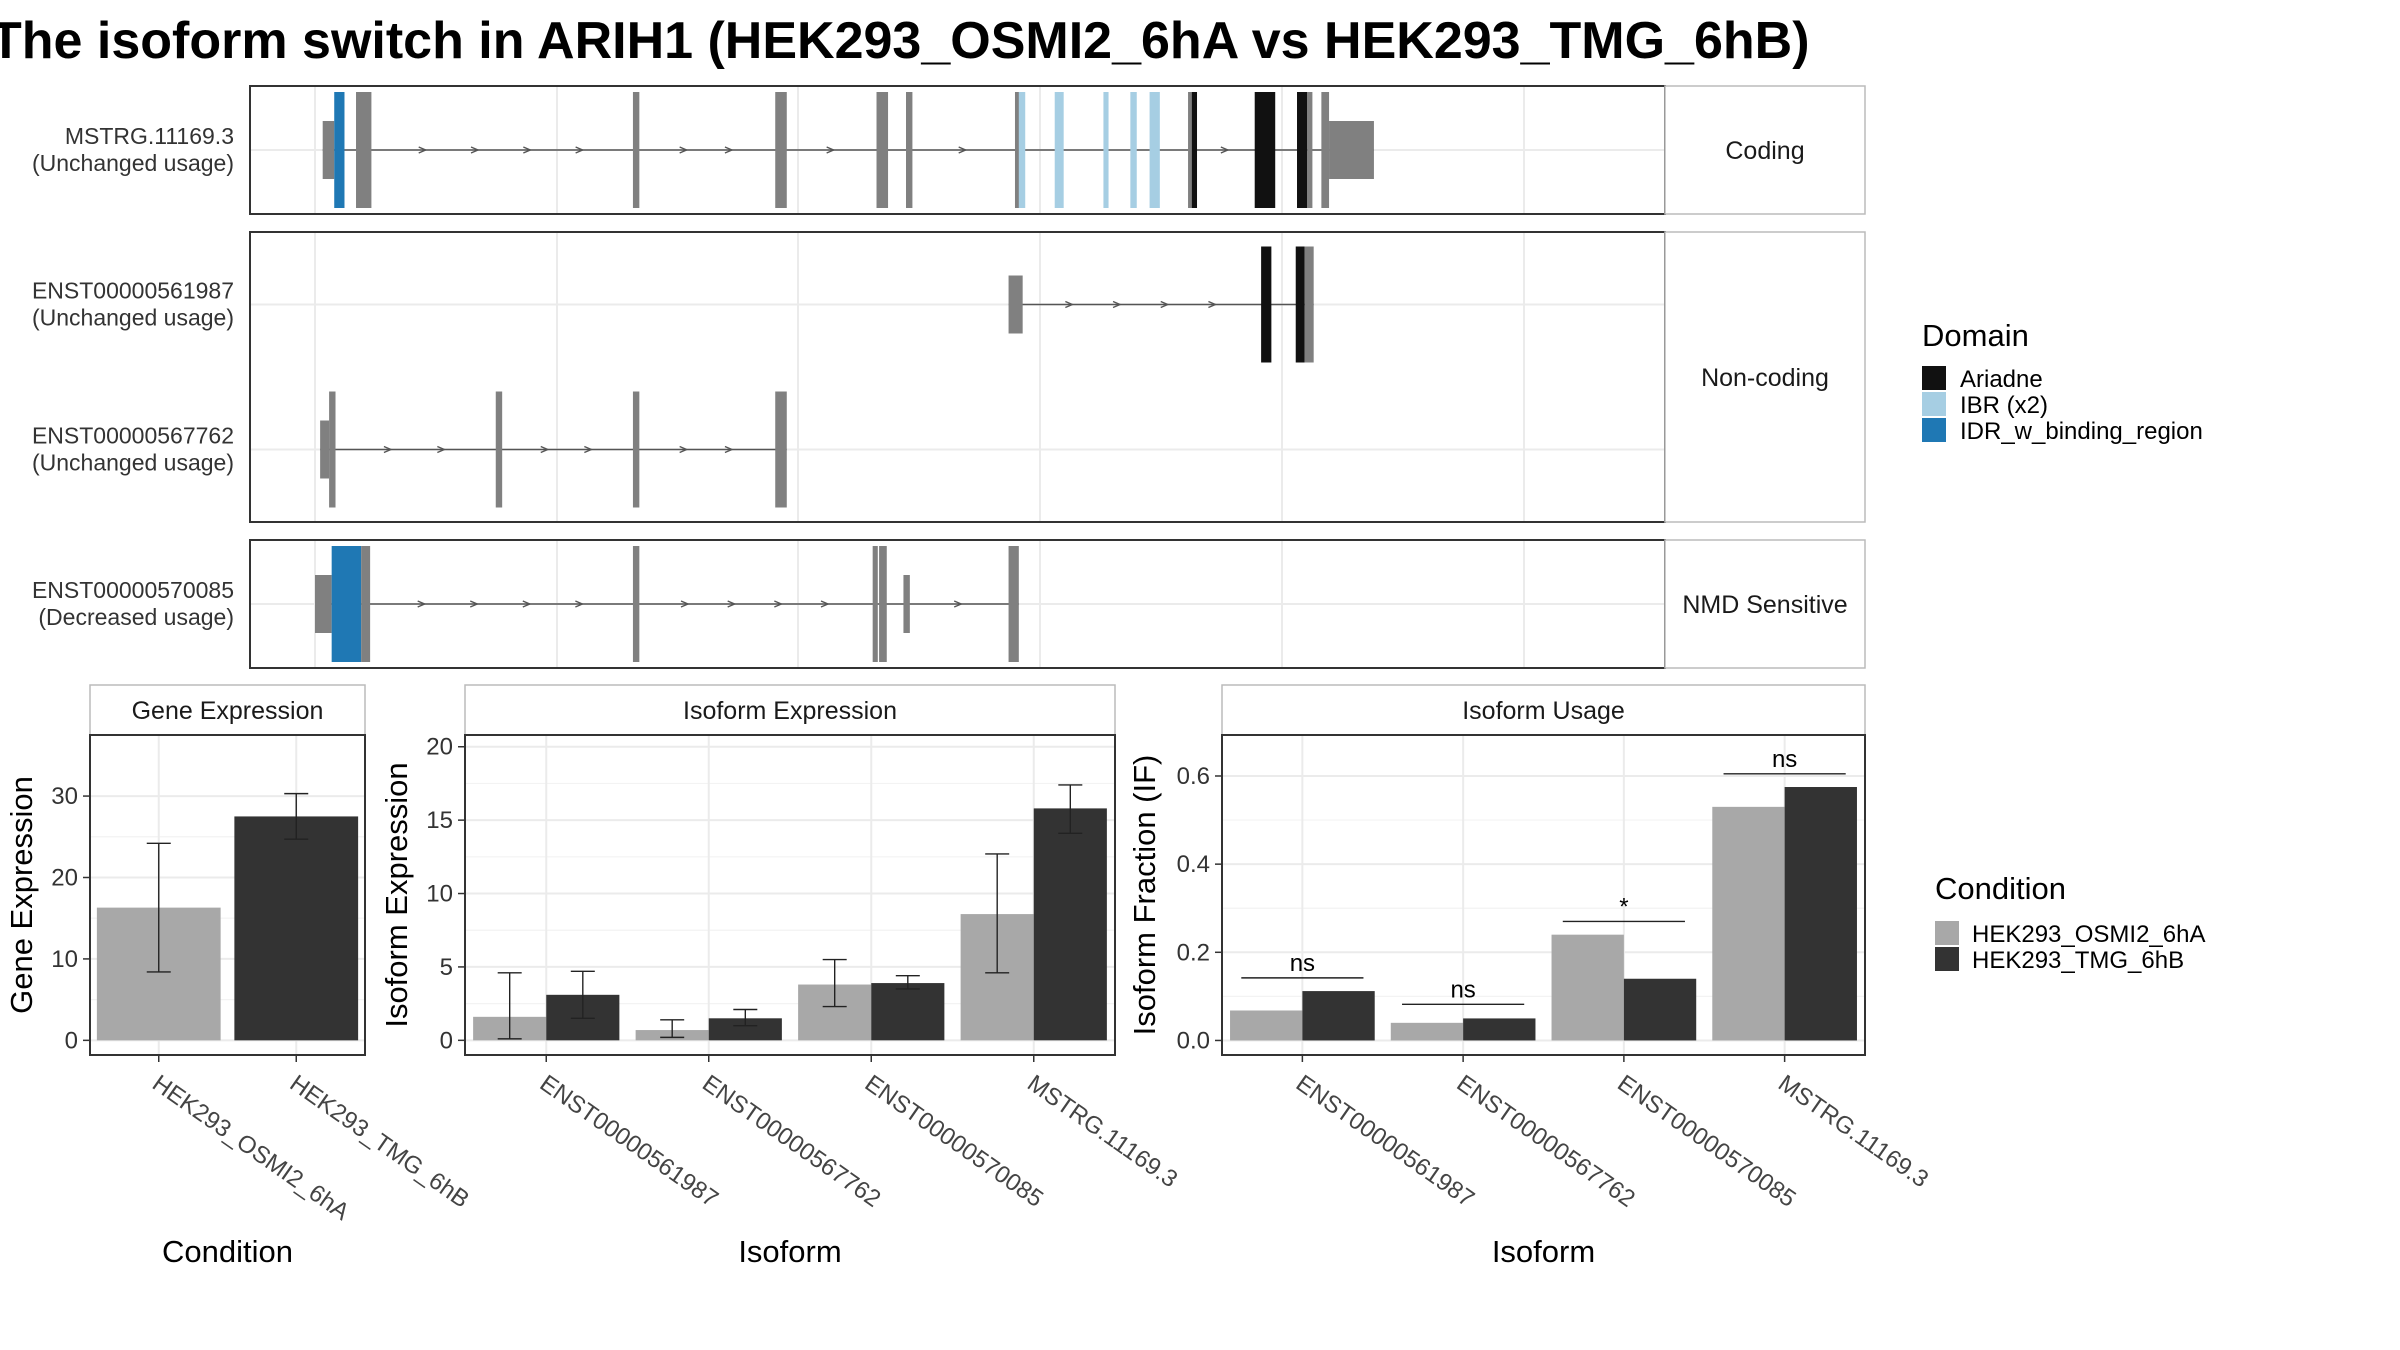 The width and height of the screenshot is (2400, 1350). Describe the element at coordinates (64, 796) in the screenshot. I see `y-tick-label: 30` at that location.